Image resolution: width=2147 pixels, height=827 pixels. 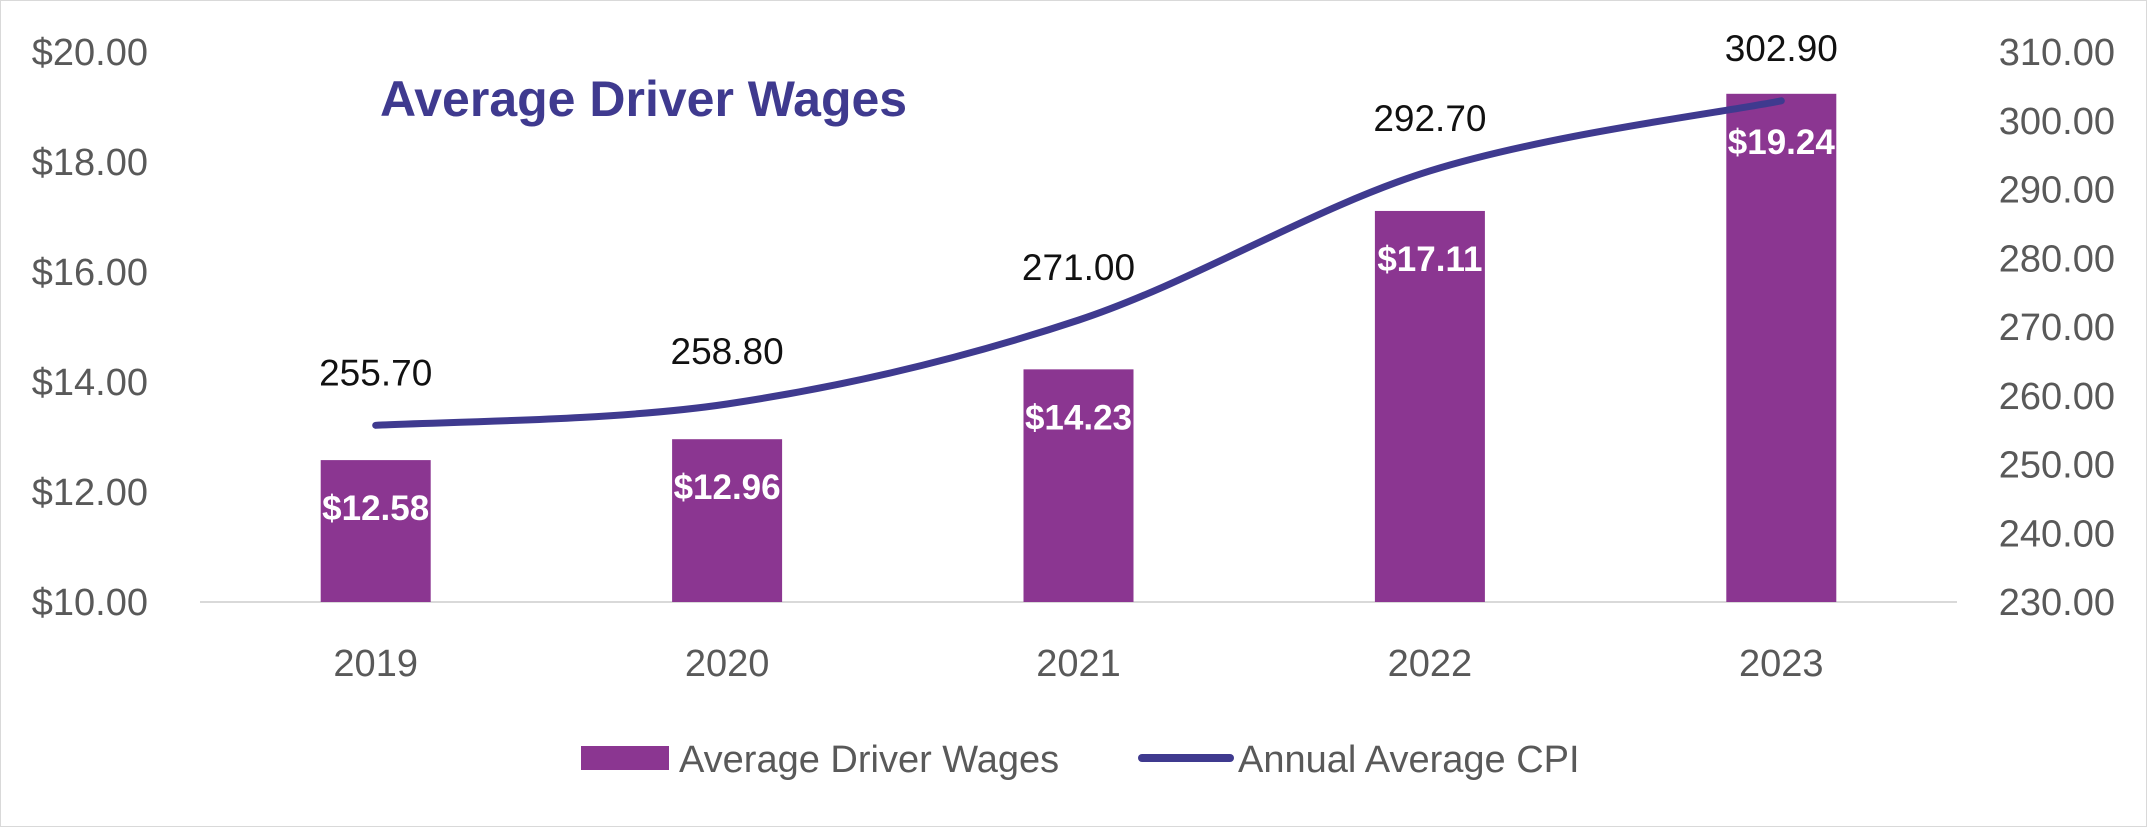 What do you see at coordinates (1078, 417) in the screenshot?
I see `bar-data-label: $14.23` at bounding box center [1078, 417].